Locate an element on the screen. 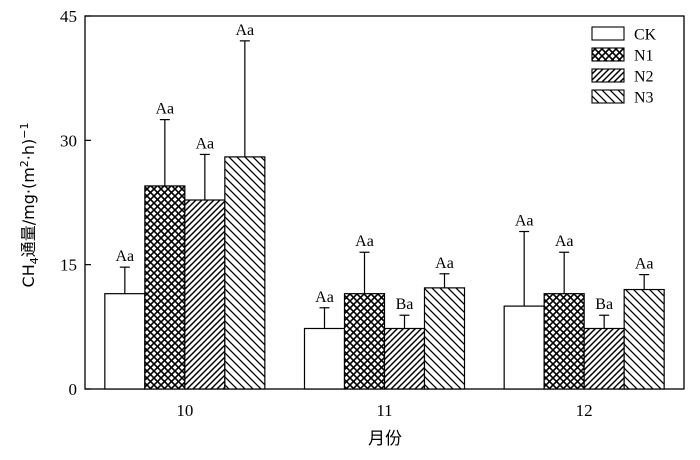  y-axis-title-superscript-neg: −1 is located at coordinates (24, 131).